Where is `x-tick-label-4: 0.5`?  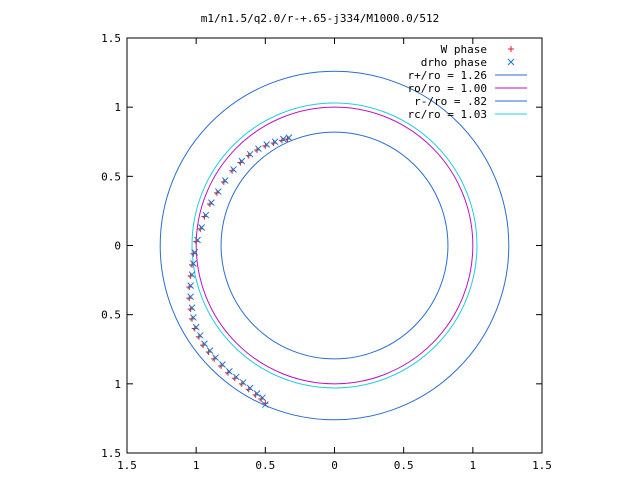
x-tick-label-4: 0.5 is located at coordinates (404, 465).